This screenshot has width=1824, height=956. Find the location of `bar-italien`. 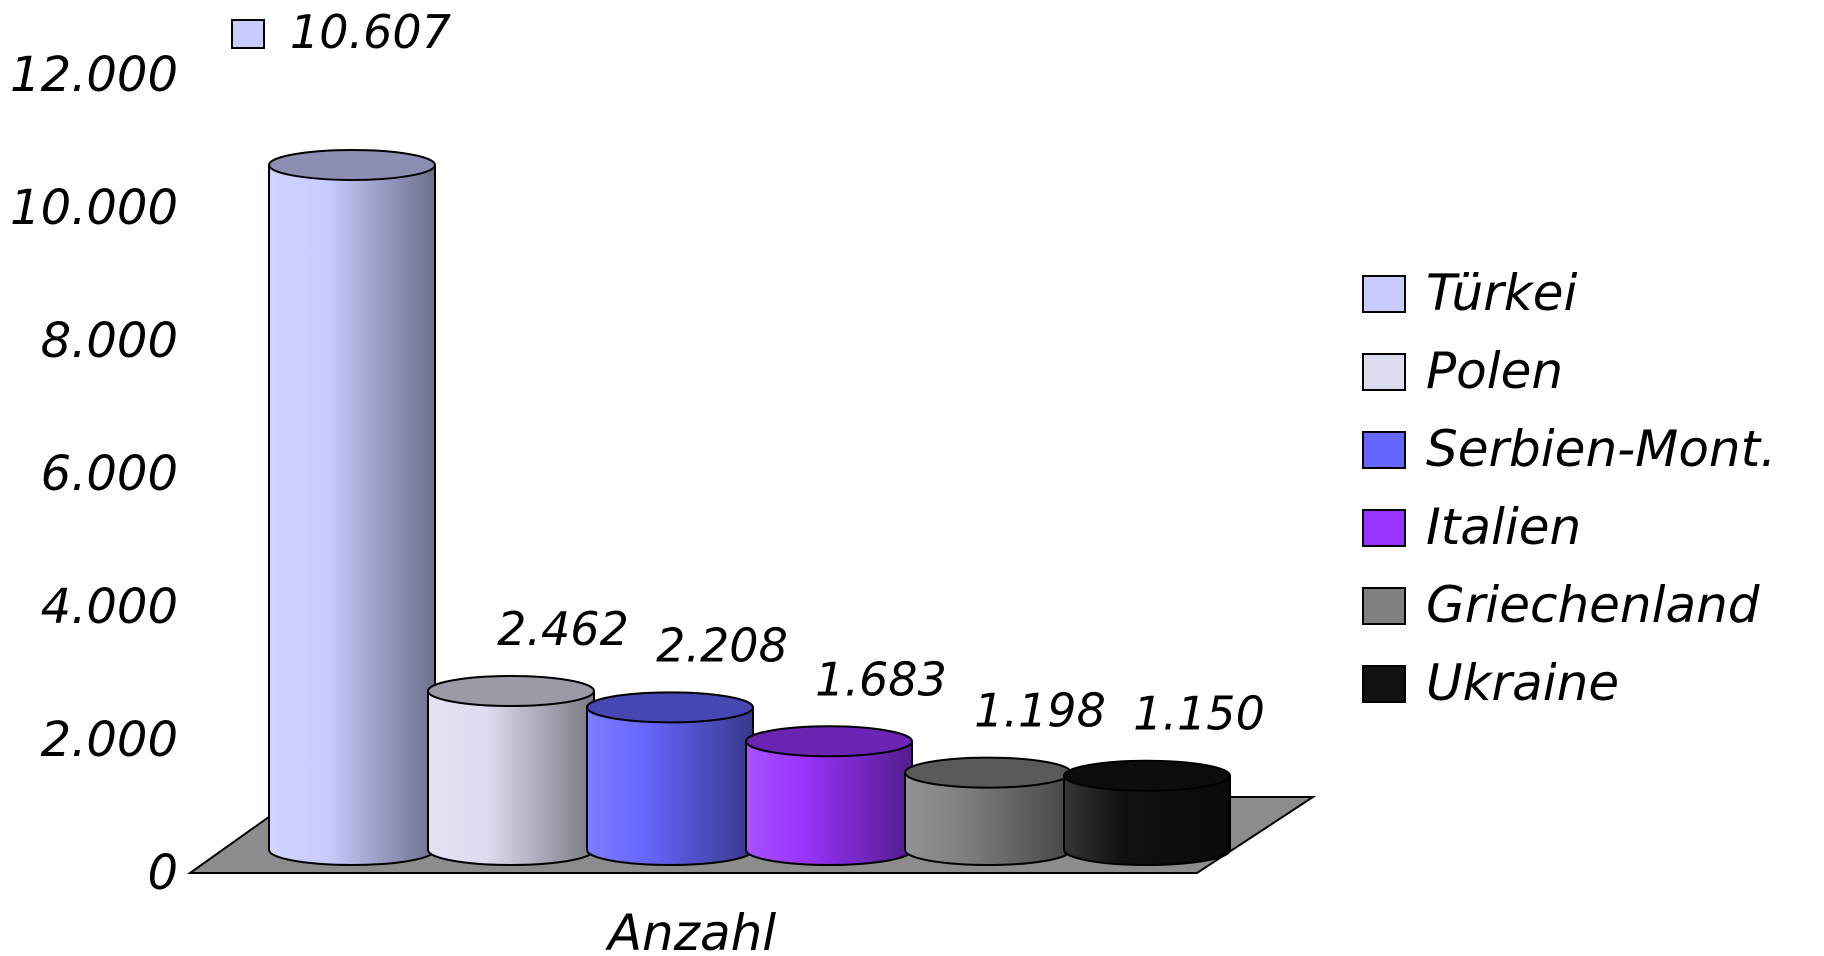

bar-italien is located at coordinates (829, 795).